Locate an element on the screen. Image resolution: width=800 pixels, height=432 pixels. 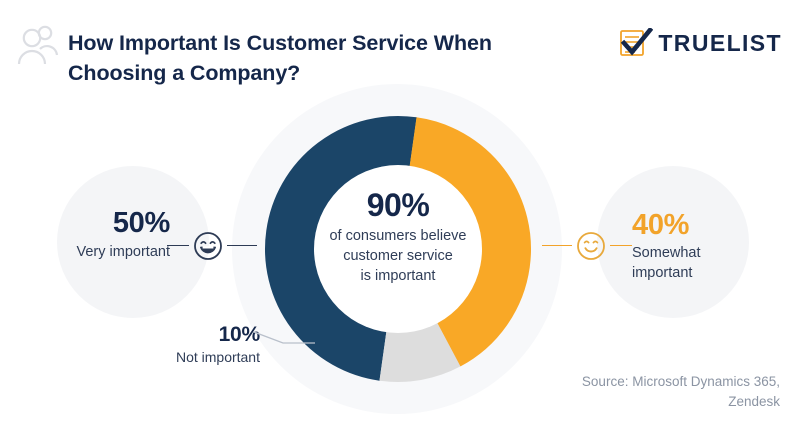
label-very-important: 50% Very important is located at coordinates (95, 234).